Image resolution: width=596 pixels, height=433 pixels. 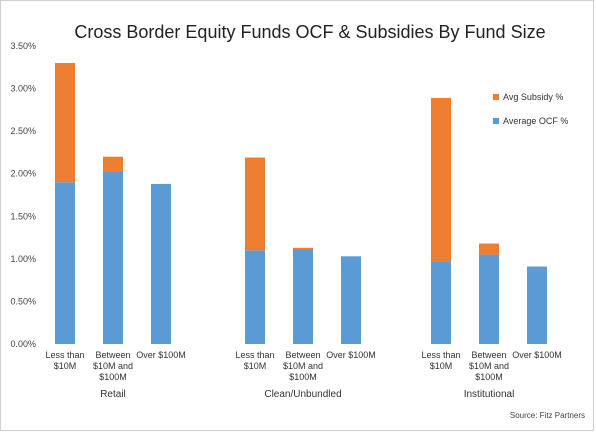 I want to click on legend-label-subsidy: Avg Subsidy %, so click(x=533, y=97).